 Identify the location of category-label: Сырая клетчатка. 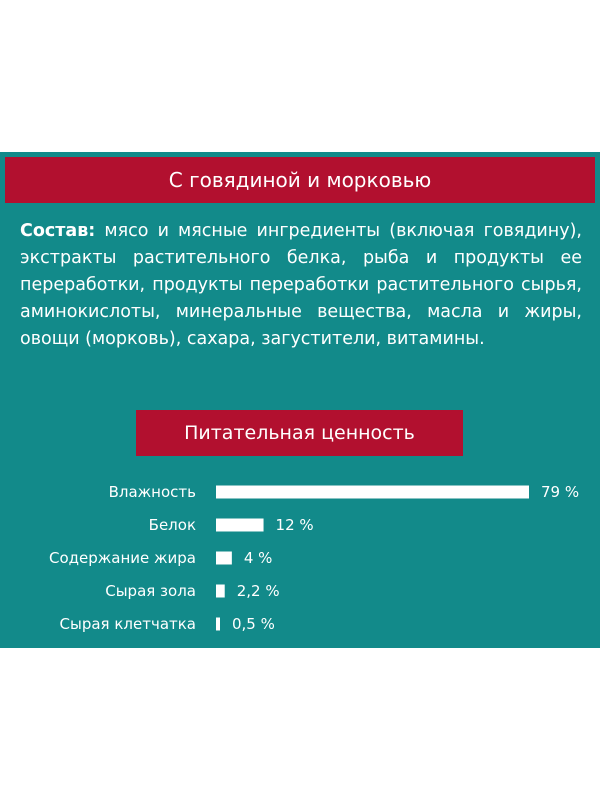
(128, 624).